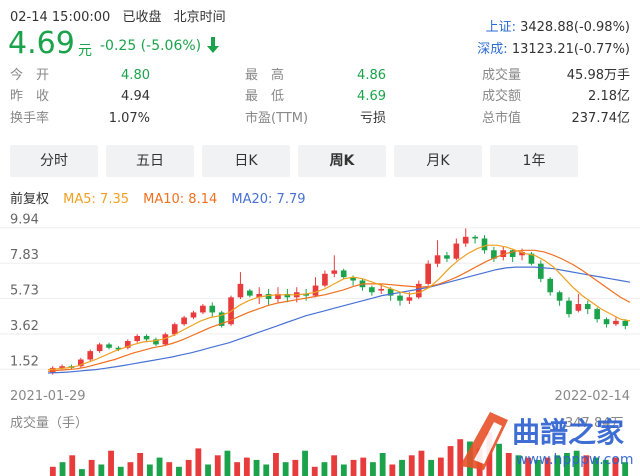 The height and width of the screenshot is (476, 640). What do you see at coordinates (41, 43) in the screenshot?
I see `current-price: 4.69` at bounding box center [41, 43].